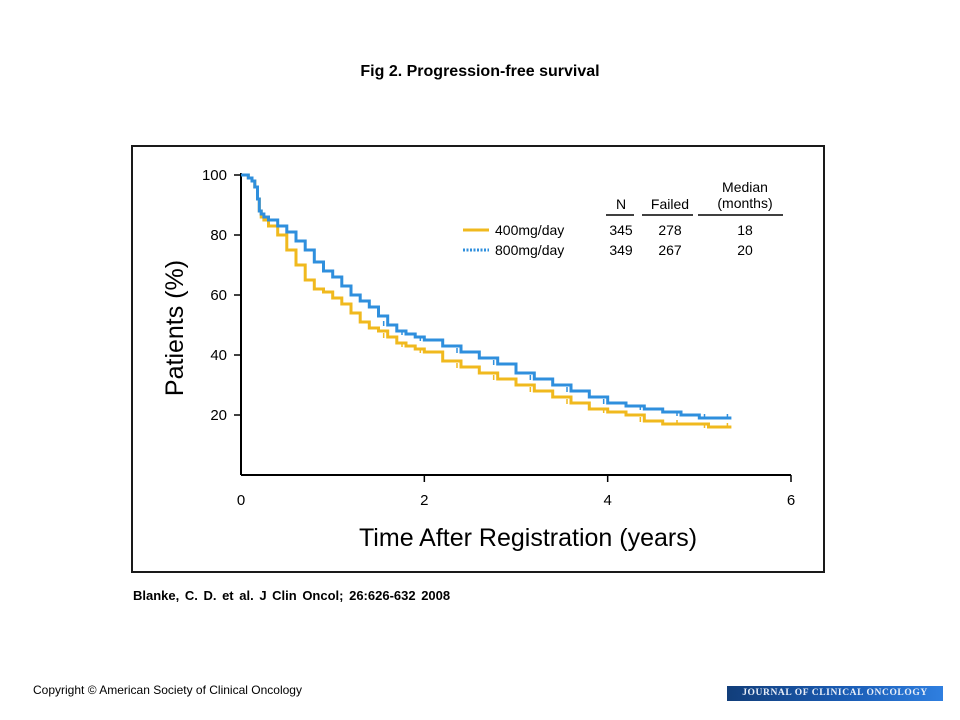 The image size is (960, 720). What do you see at coordinates (670, 204) in the screenshot?
I see `legend-header-failed: Failed` at bounding box center [670, 204].